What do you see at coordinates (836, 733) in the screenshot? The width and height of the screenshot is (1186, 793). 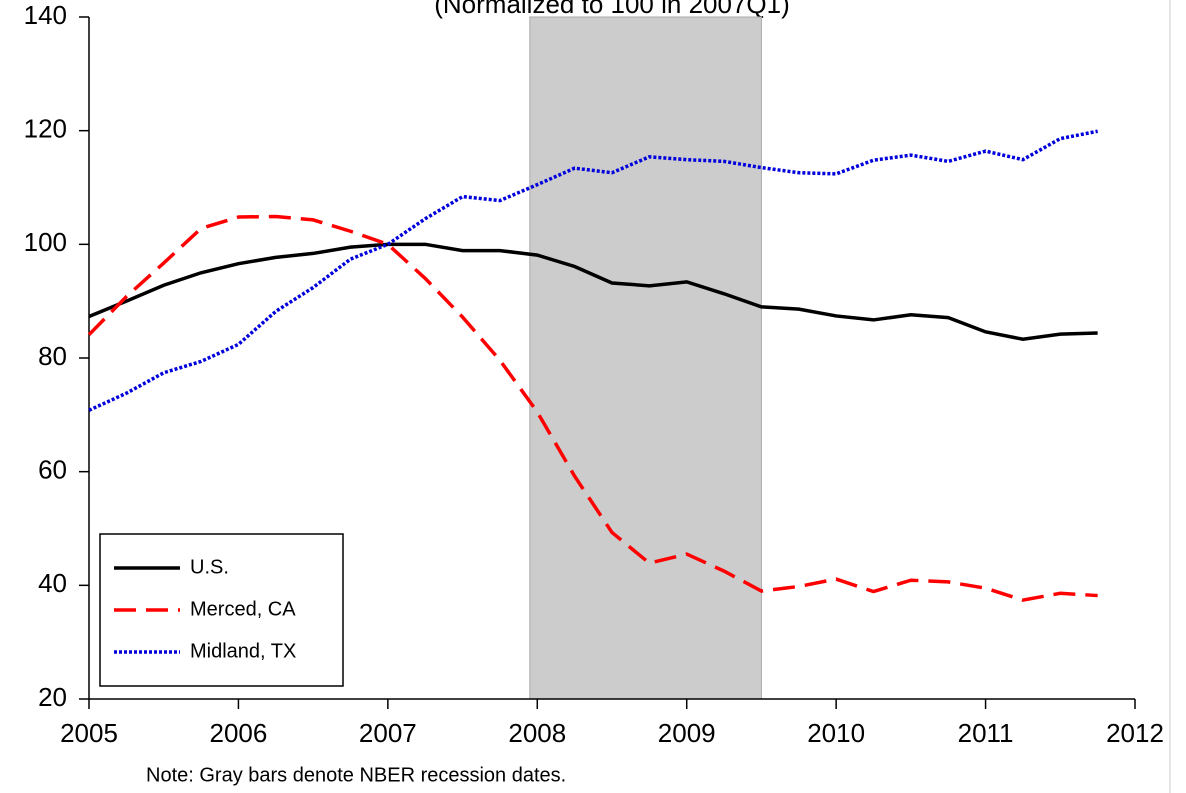 I see `x-tick-label: 2010` at bounding box center [836, 733].